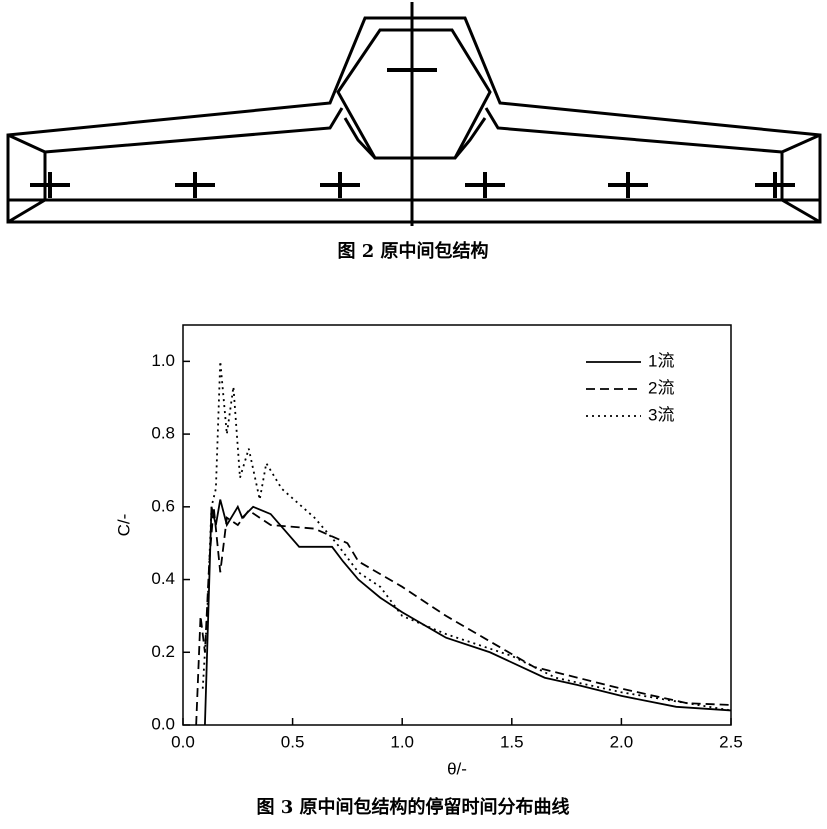 The height and width of the screenshot is (829, 827). What do you see at coordinates (412, 251) in the screenshot?
I see `figure-caption: 图 2 原中间包结构` at bounding box center [412, 251].